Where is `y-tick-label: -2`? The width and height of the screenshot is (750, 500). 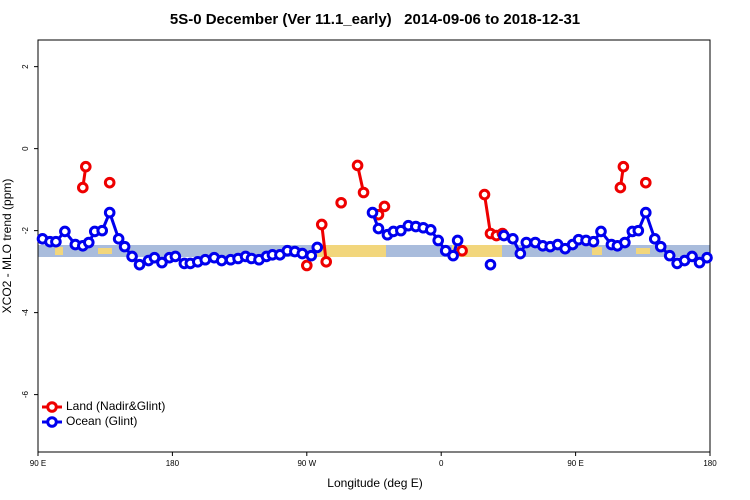
y-tick-label: -2 is located at coordinates (25, 231).